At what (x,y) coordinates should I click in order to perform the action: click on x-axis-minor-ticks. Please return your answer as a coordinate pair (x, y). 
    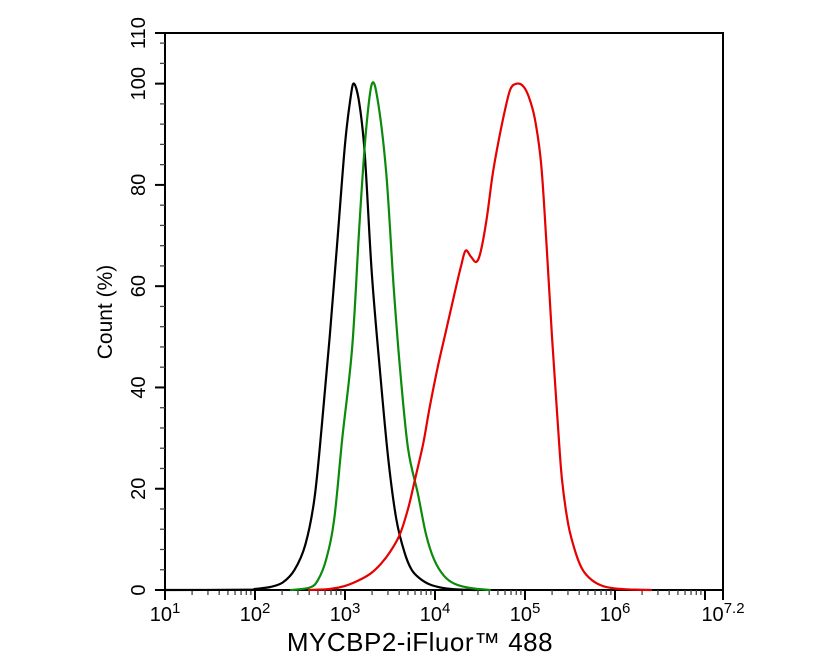
    Looking at the image, I should click on (446, 592).